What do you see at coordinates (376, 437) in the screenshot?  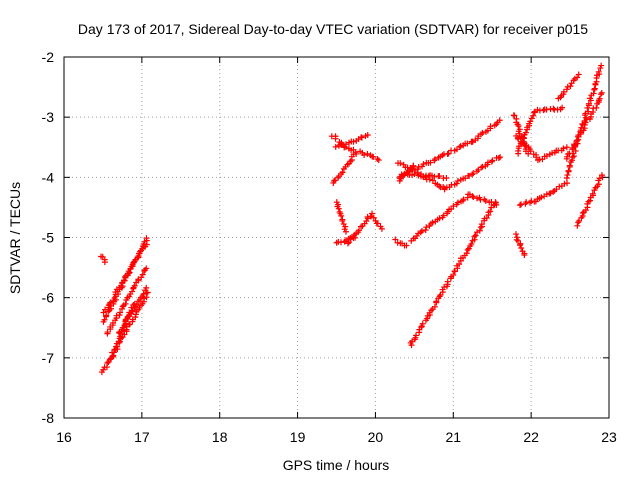 I see `x-tick-label: 20` at bounding box center [376, 437].